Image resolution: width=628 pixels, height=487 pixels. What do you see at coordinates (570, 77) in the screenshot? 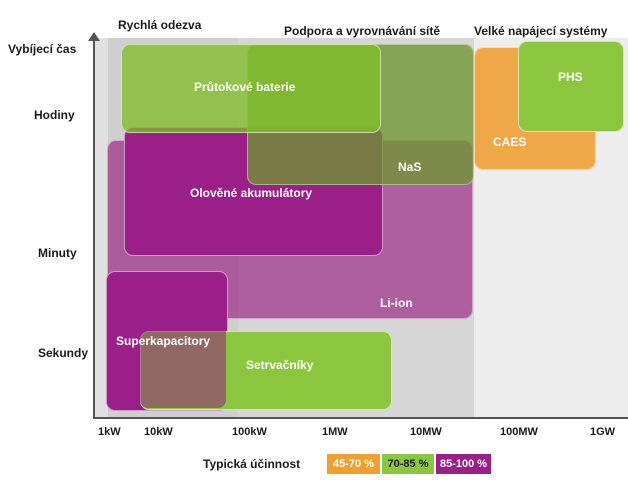
I see `label-phs: PHS` at bounding box center [570, 77].